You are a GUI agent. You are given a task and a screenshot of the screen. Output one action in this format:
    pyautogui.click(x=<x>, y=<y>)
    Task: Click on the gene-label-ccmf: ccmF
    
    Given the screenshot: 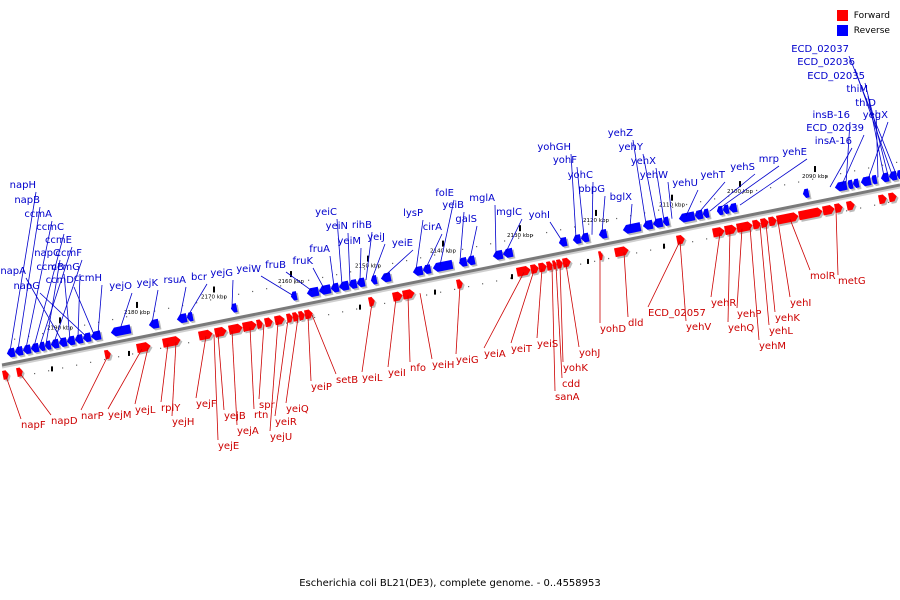 What is the action you would take?
    pyautogui.click(x=69, y=253)
    